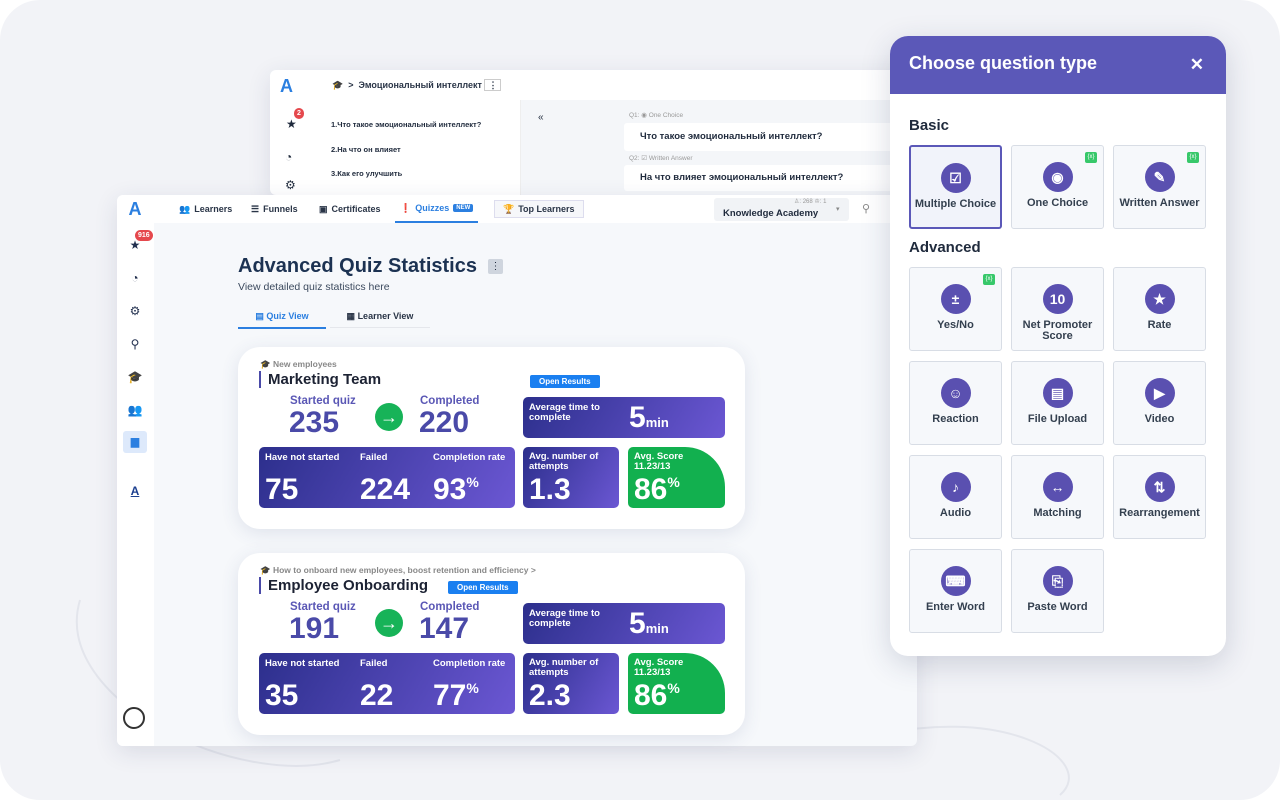 Image resolution: width=1280 pixels, height=800 pixels. What do you see at coordinates (1057, 513) in the screenshot?
I see `question-type-label: Matching` at bounding box center [1057, 513].